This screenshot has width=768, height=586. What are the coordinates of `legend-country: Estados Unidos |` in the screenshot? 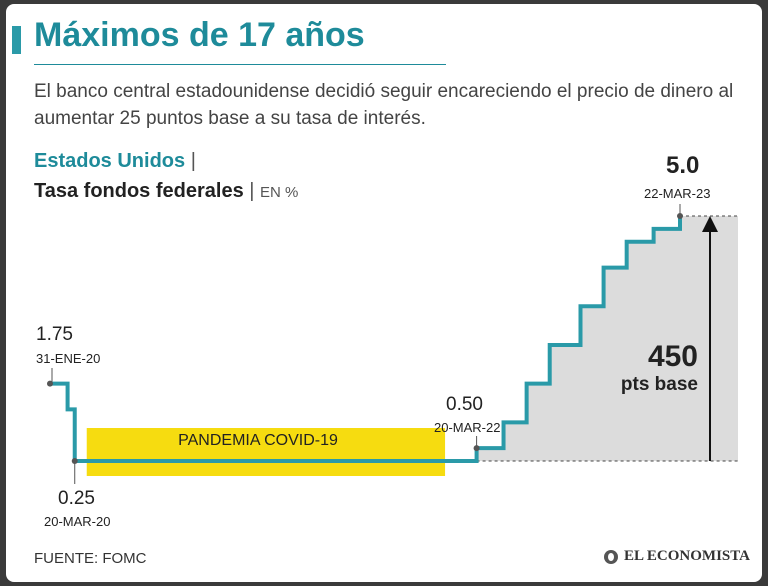 It's located at (115, 161).